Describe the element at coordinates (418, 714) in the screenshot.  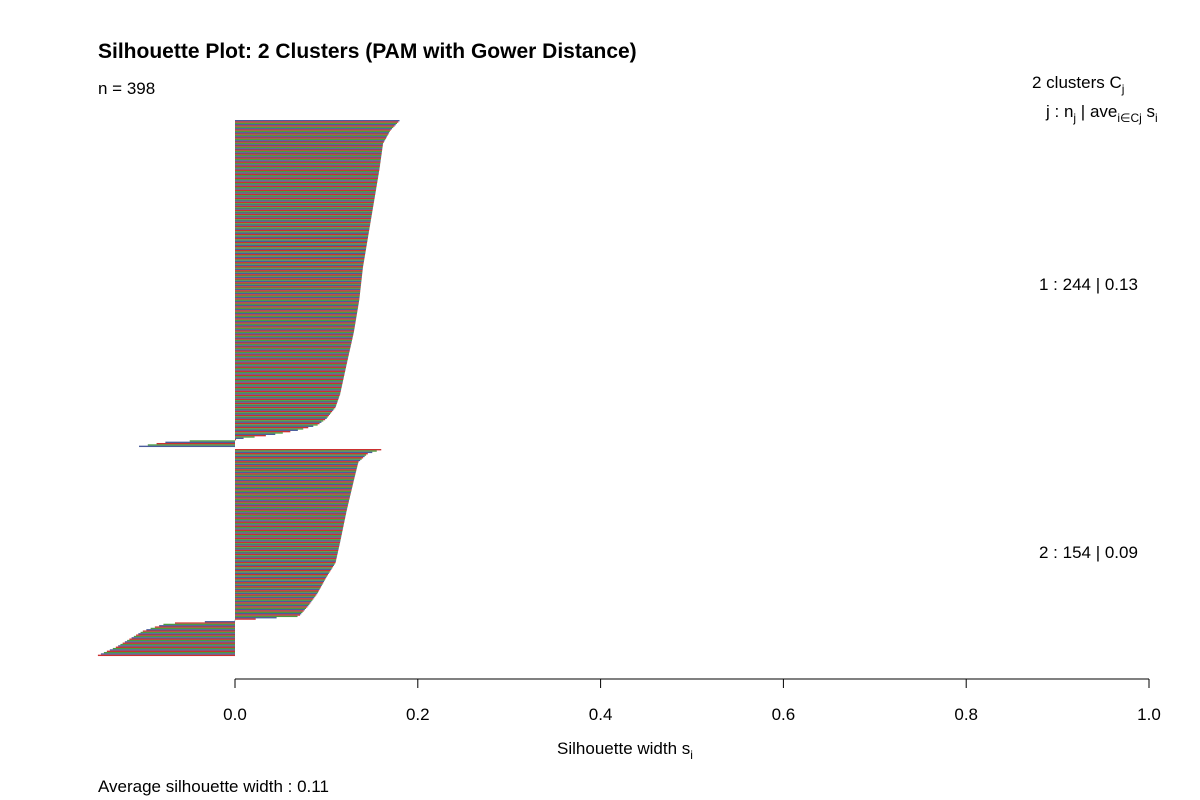
I see `x-tick-label: 0.2` at that location.